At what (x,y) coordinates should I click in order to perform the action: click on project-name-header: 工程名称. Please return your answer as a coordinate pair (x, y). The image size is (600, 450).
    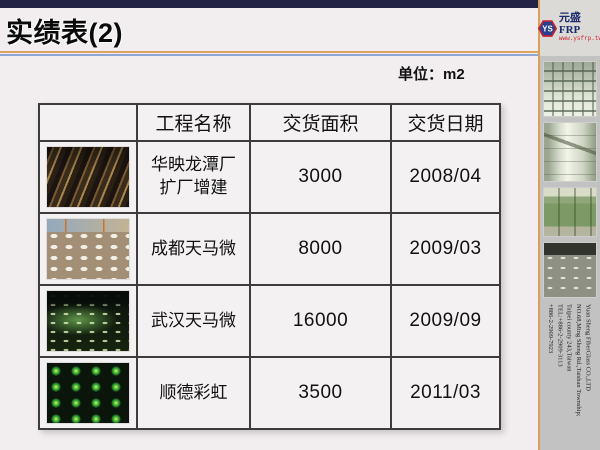
    Looking at the image, I should click on (193, 122).